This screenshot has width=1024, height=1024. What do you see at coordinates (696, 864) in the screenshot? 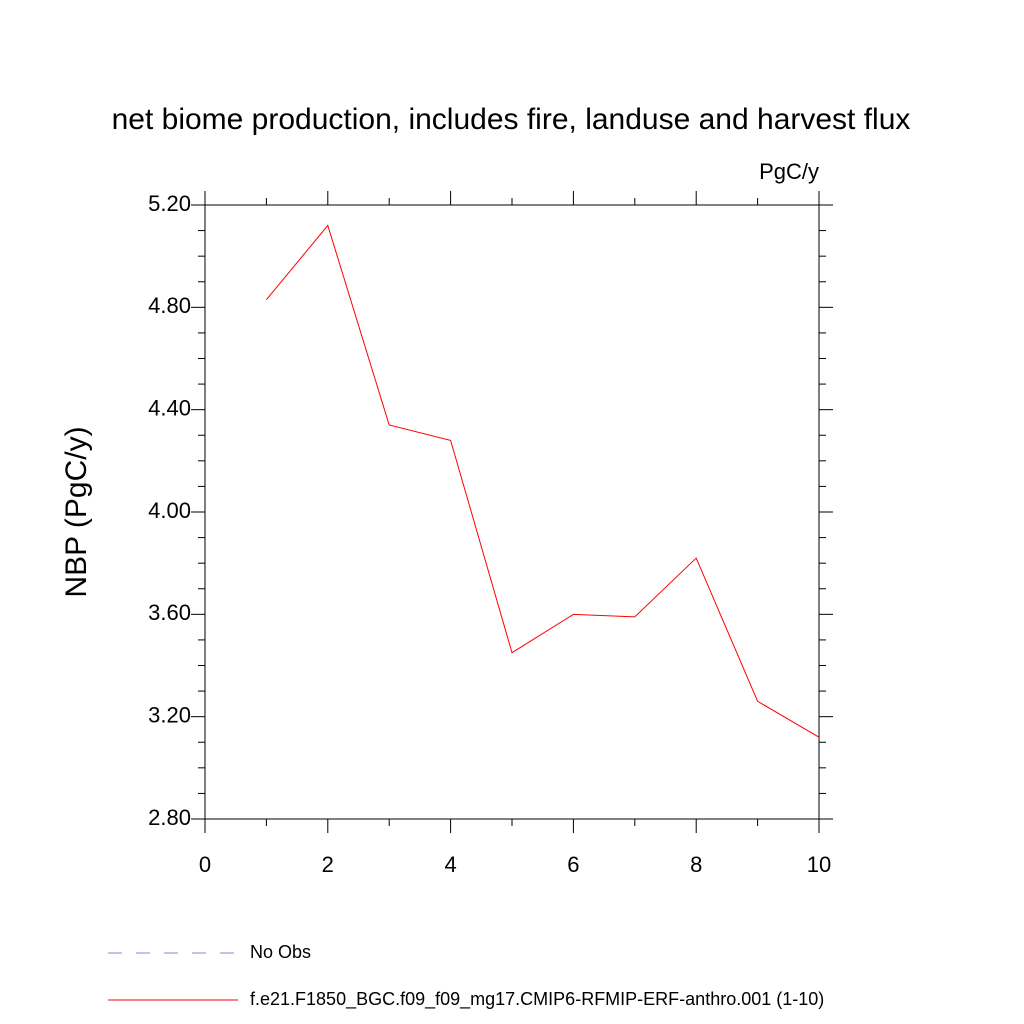
I see `x-tick-label: 8` at bounding box center [696, 864].